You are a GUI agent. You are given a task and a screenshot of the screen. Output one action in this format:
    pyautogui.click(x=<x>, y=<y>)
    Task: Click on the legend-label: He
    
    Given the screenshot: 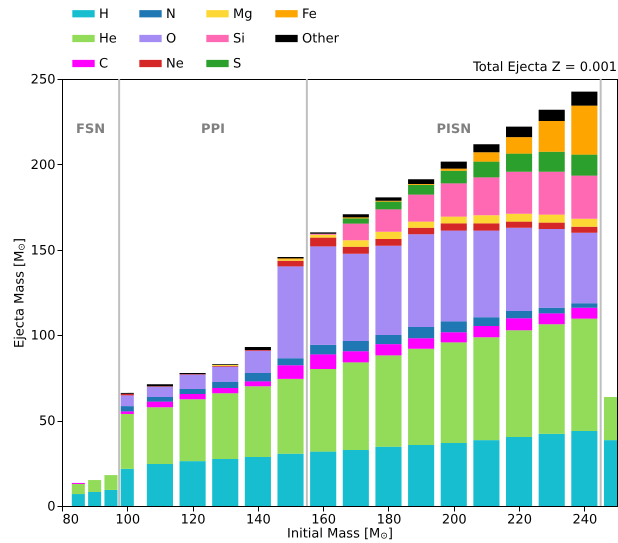 What is the action you would take?
    pyautogui.click(x=108, y=39)
    